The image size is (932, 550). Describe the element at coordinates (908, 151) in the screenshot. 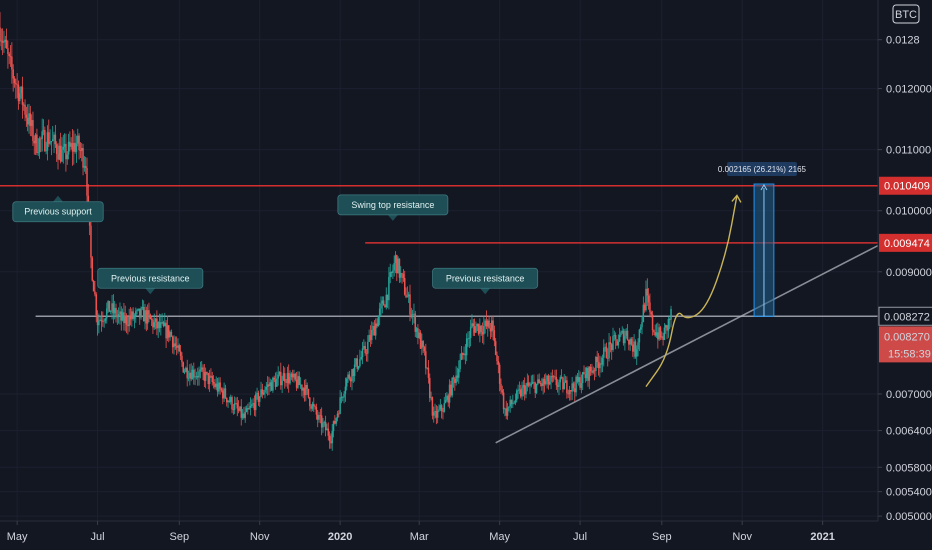

I see `y-tick-label: 0.011000` at that location.